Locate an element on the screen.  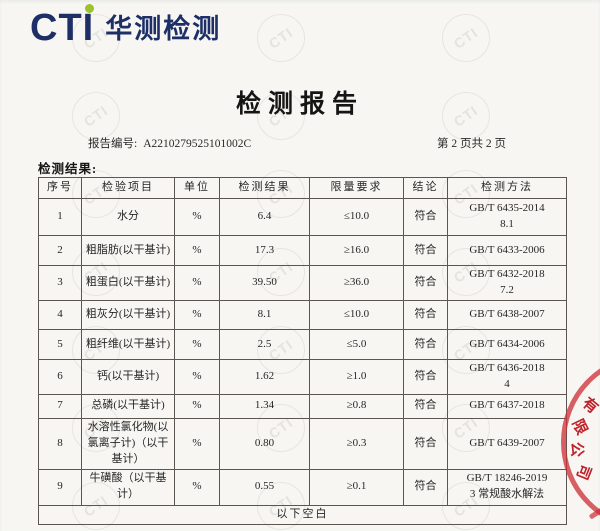
table-header-row: 序号 检验项目 单位 检测结果 限量要求 结论 检测方法 is located at coordinates (302, 188).